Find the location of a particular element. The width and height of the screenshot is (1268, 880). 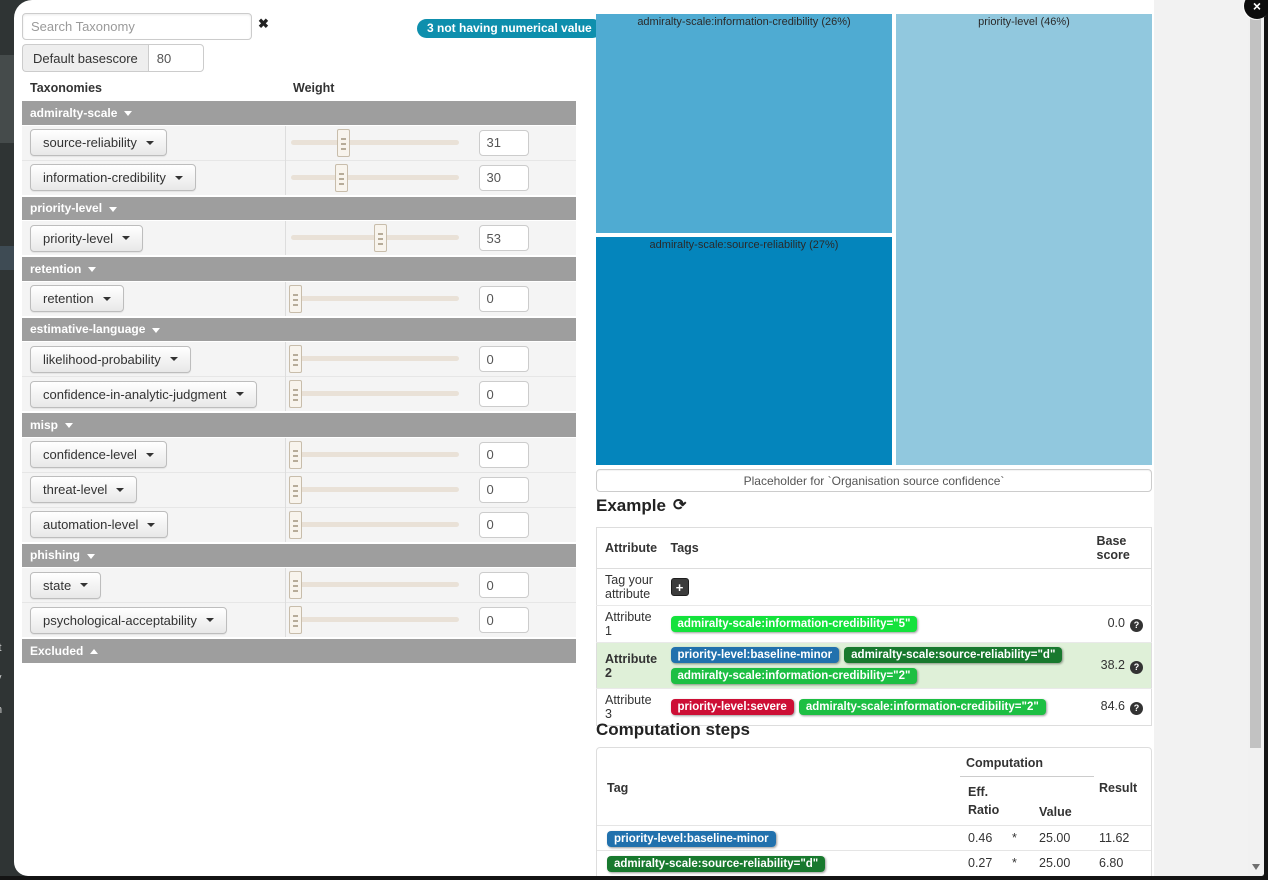

taxonomy-group-label: misp is located at coordinates (44, 424).